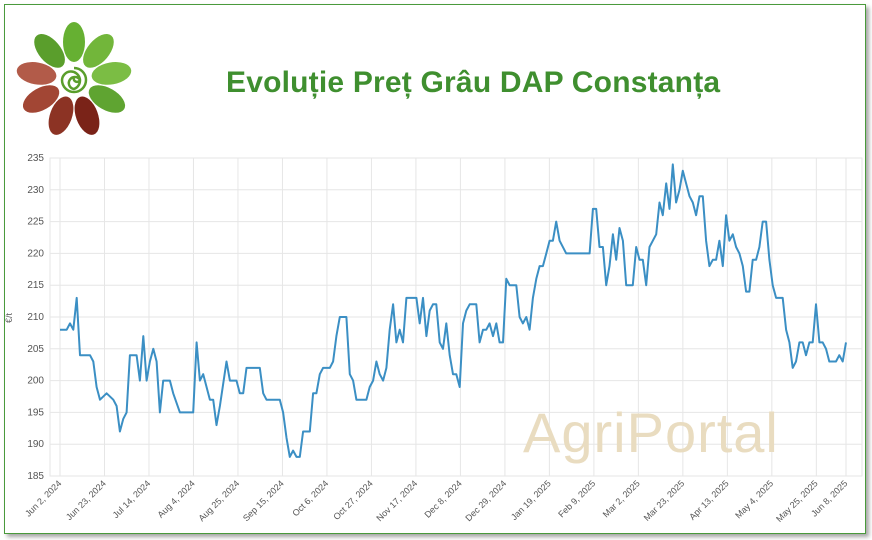 The image size is (872, 540). I want to click on y-tick-label: 205, so click(35, 349).